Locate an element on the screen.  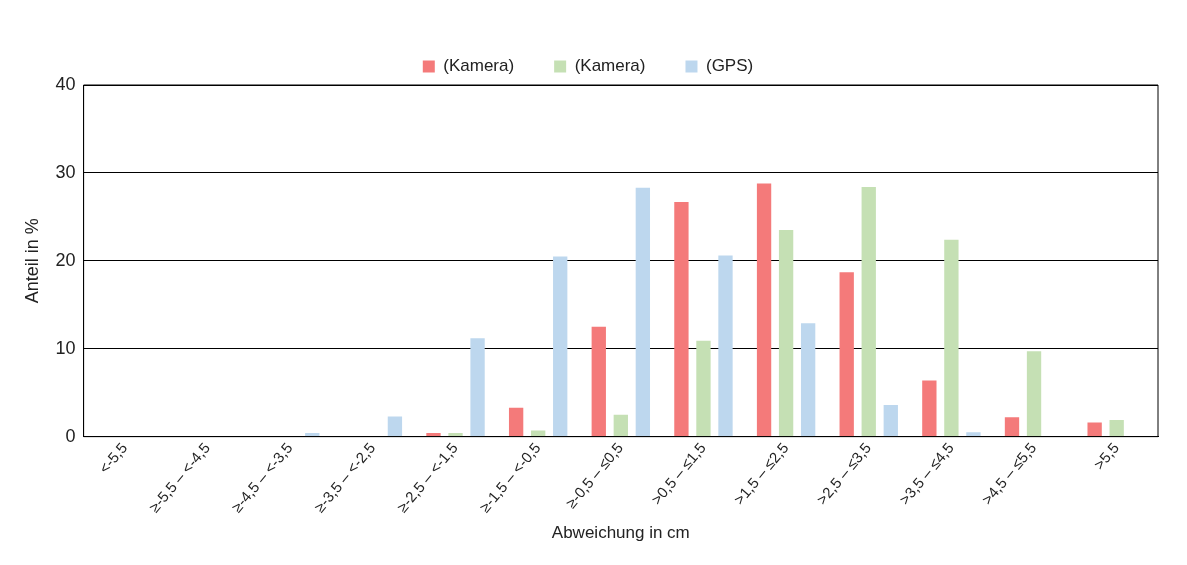
x-axis-title: Abweichung in cm is located at coordinates (620, 533).